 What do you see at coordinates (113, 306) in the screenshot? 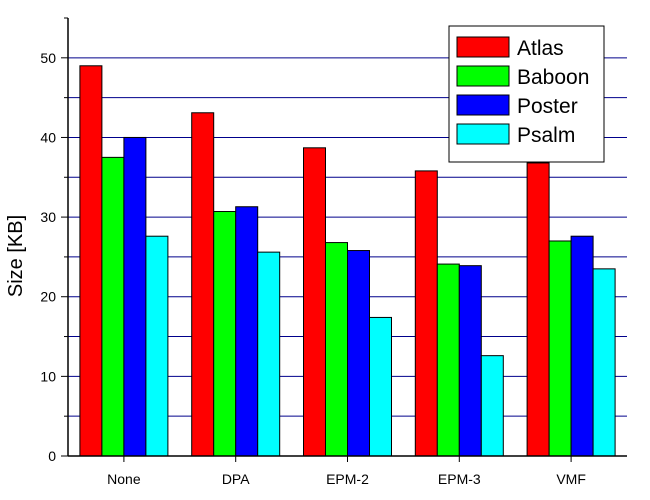
I see `bar-baboon-none` at bounding box center [113, 306].